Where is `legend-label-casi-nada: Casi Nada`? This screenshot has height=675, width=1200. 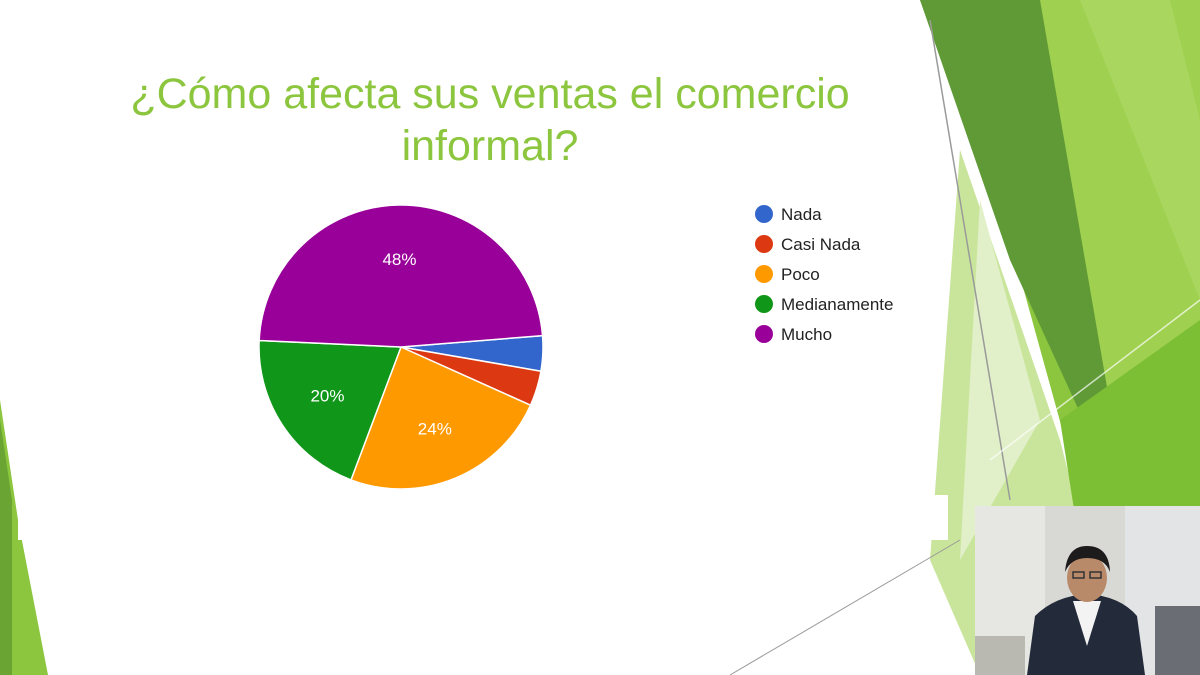
legend-label-casi-nada: Casi Nada is located at coordinates (821, 244).